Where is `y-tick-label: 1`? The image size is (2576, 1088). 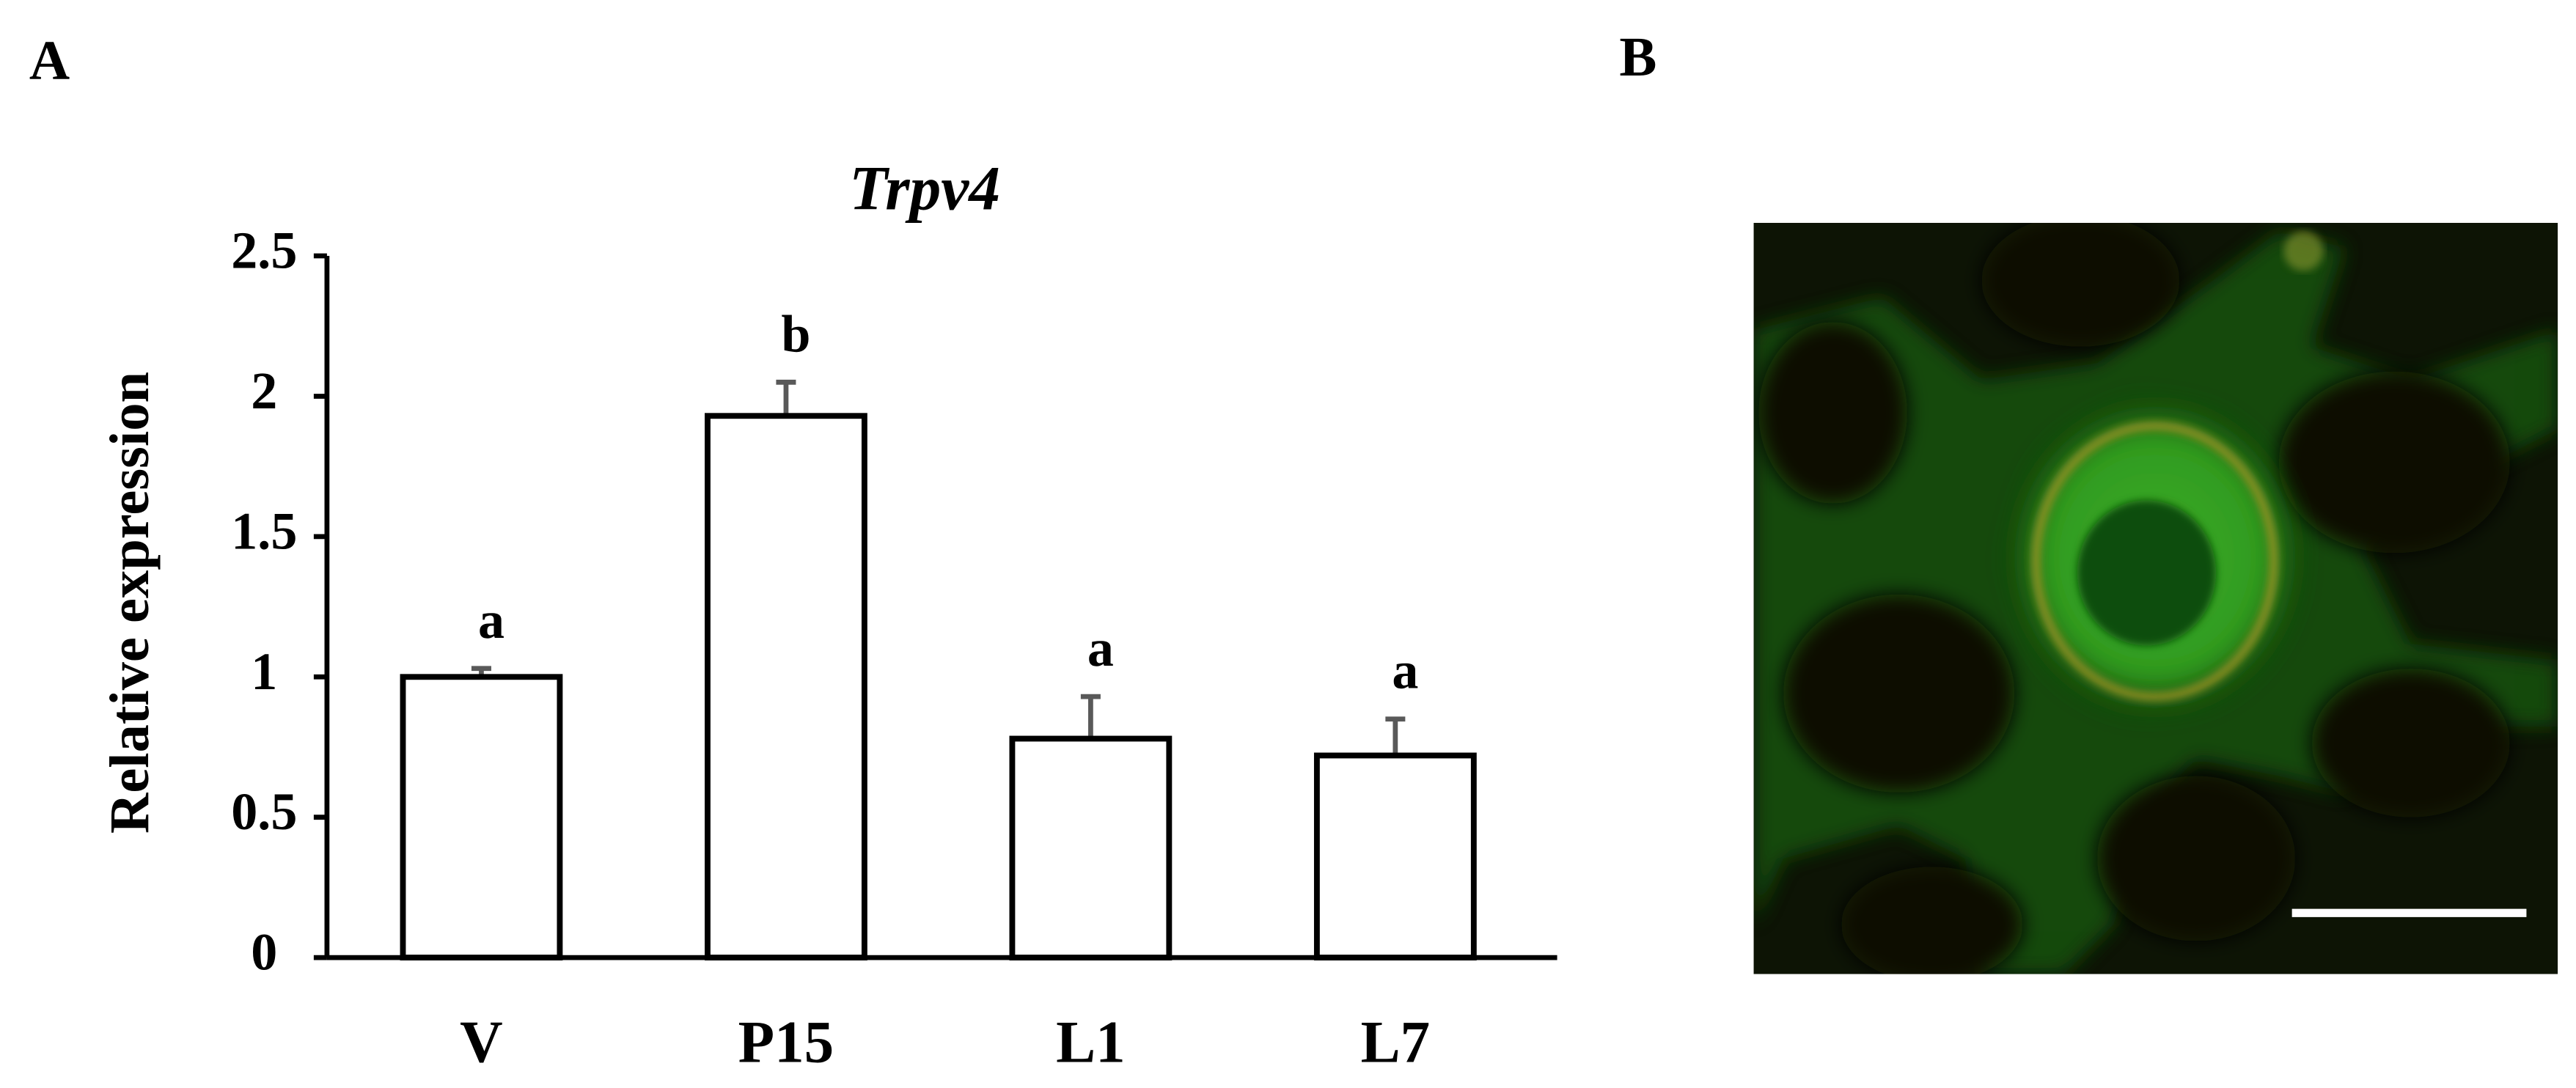 y-tick-label: 1 is located at coordinates (264, 671).